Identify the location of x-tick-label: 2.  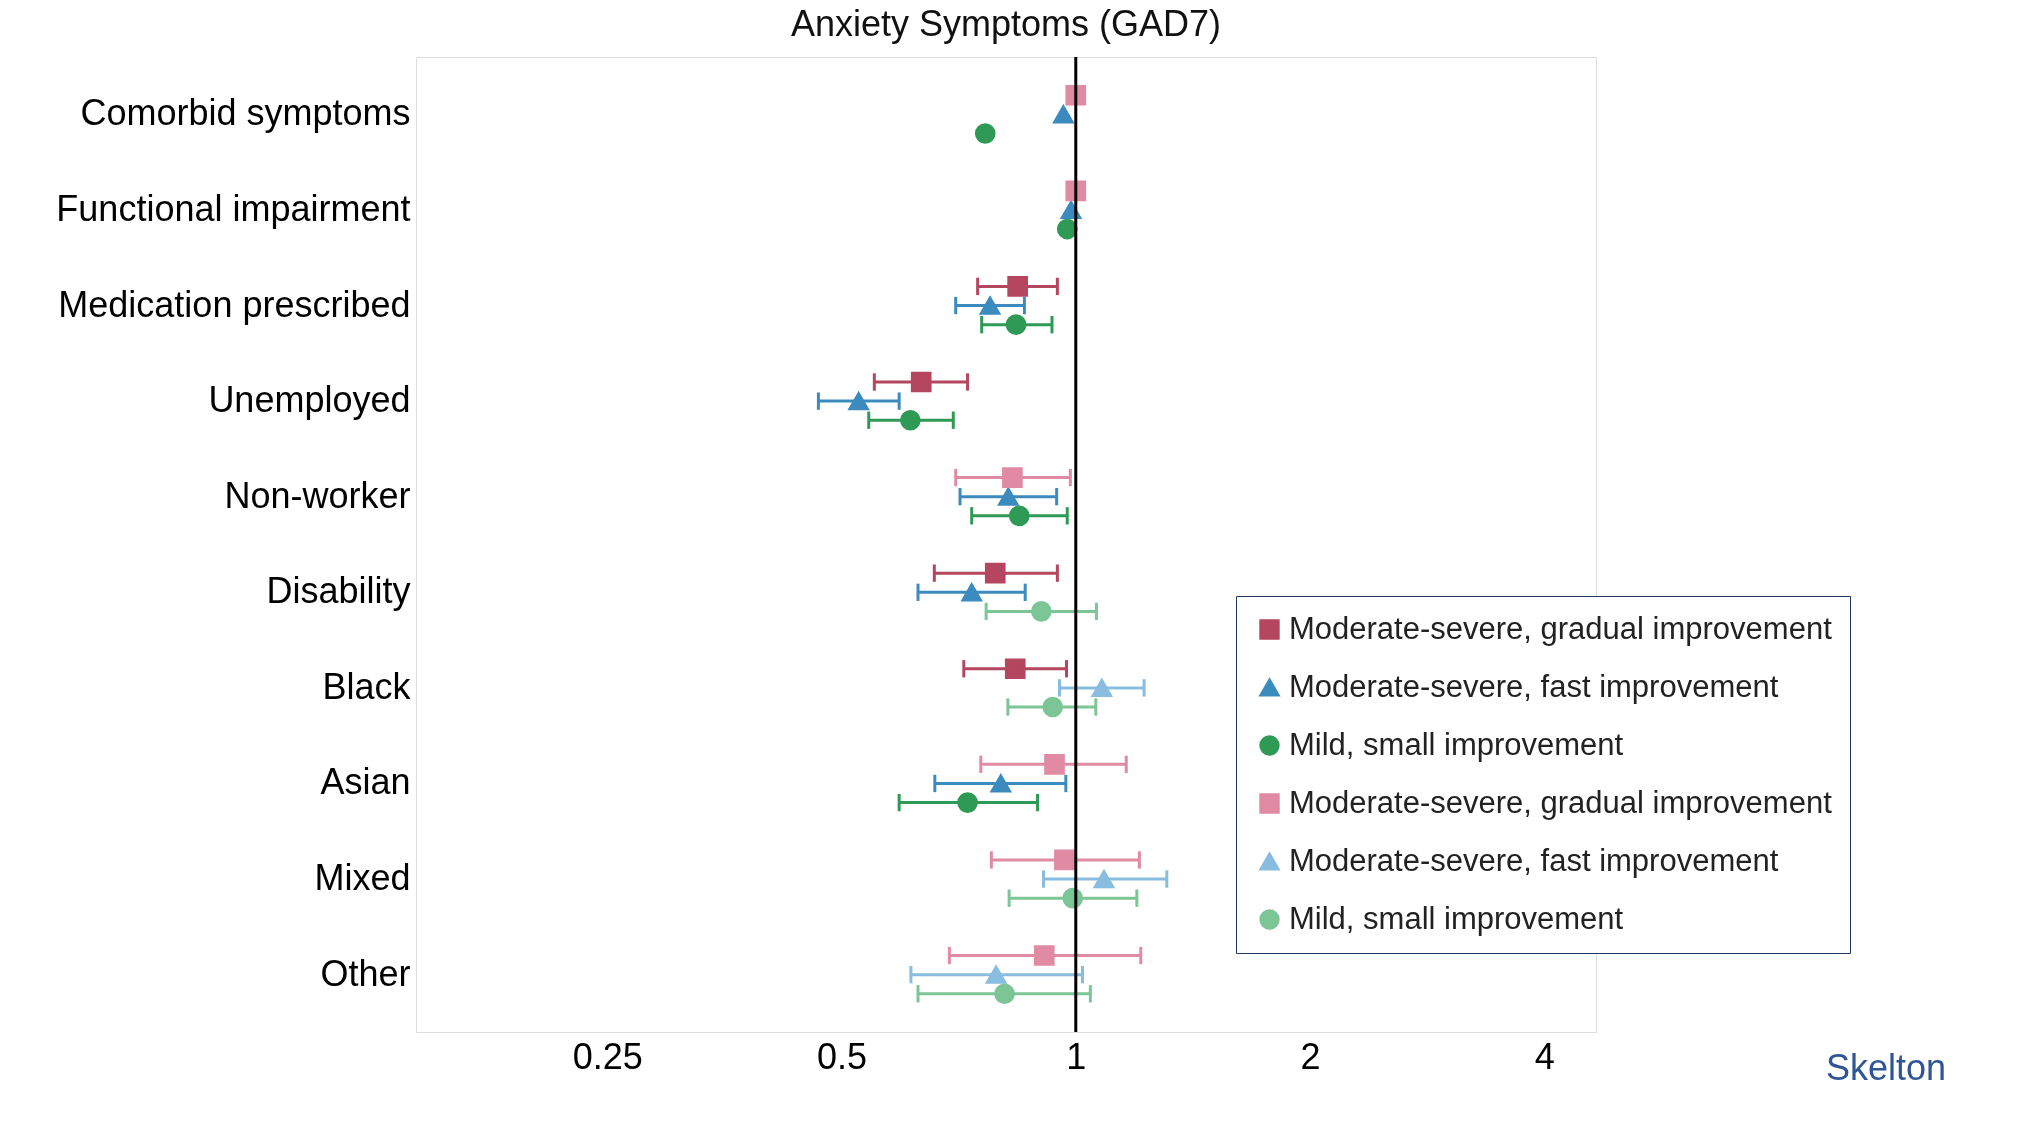
(1310, 1056).